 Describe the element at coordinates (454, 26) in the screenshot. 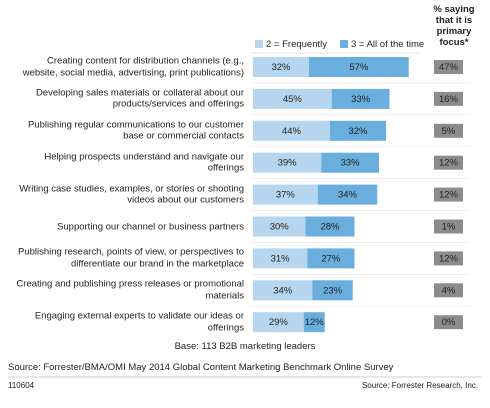

I see `side-column-title: % saying that it is primary focus*` at that location.